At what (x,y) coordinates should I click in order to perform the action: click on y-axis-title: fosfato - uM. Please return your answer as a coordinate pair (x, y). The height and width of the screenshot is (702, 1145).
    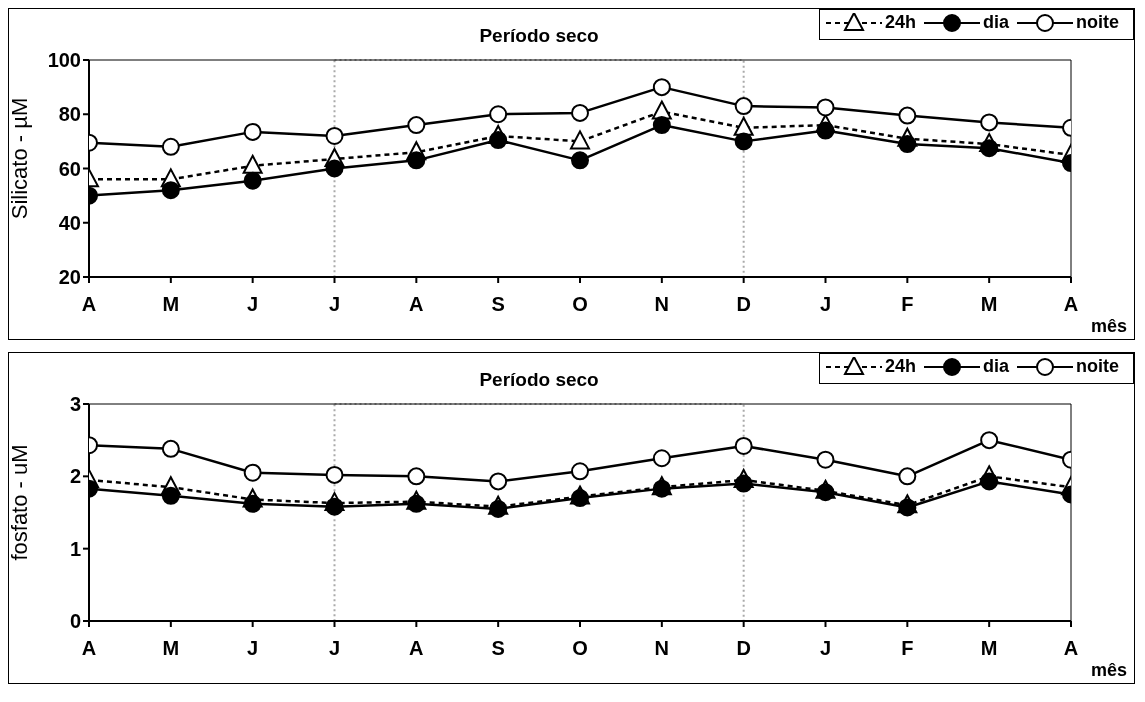
    Looking at the image, I should click on (19, 502).